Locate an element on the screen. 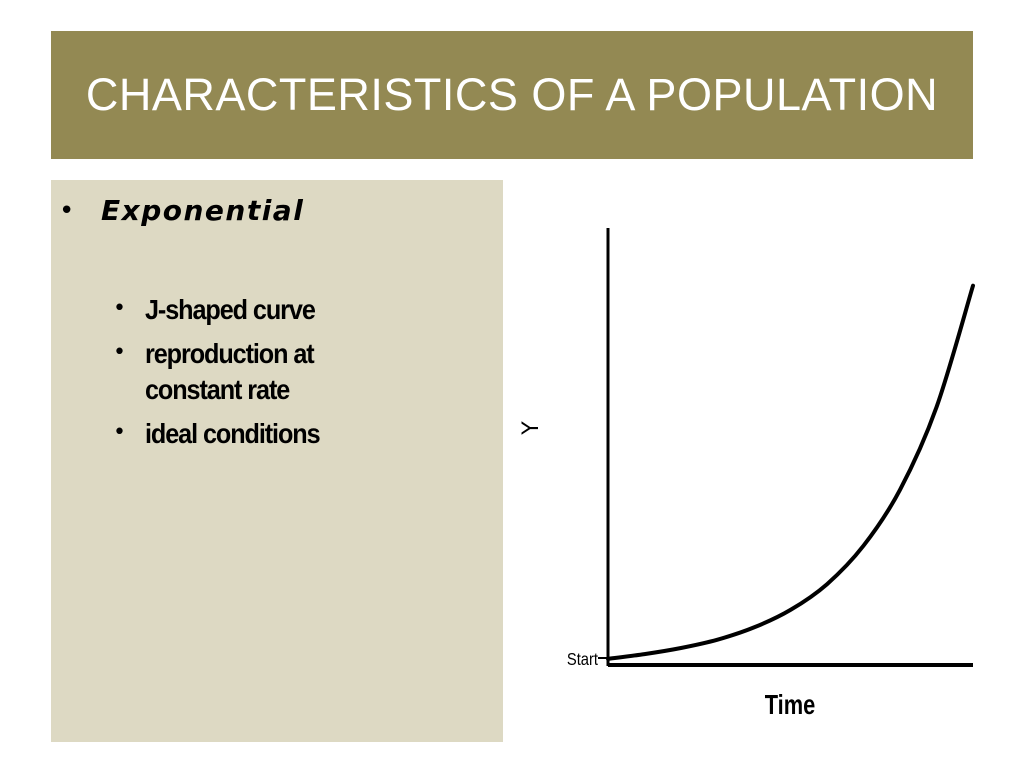 Image resolution: width=1024 pixels, height=768 pixels. sub-bullet-item: • ideal conditions is located at coordinates (303, 434).